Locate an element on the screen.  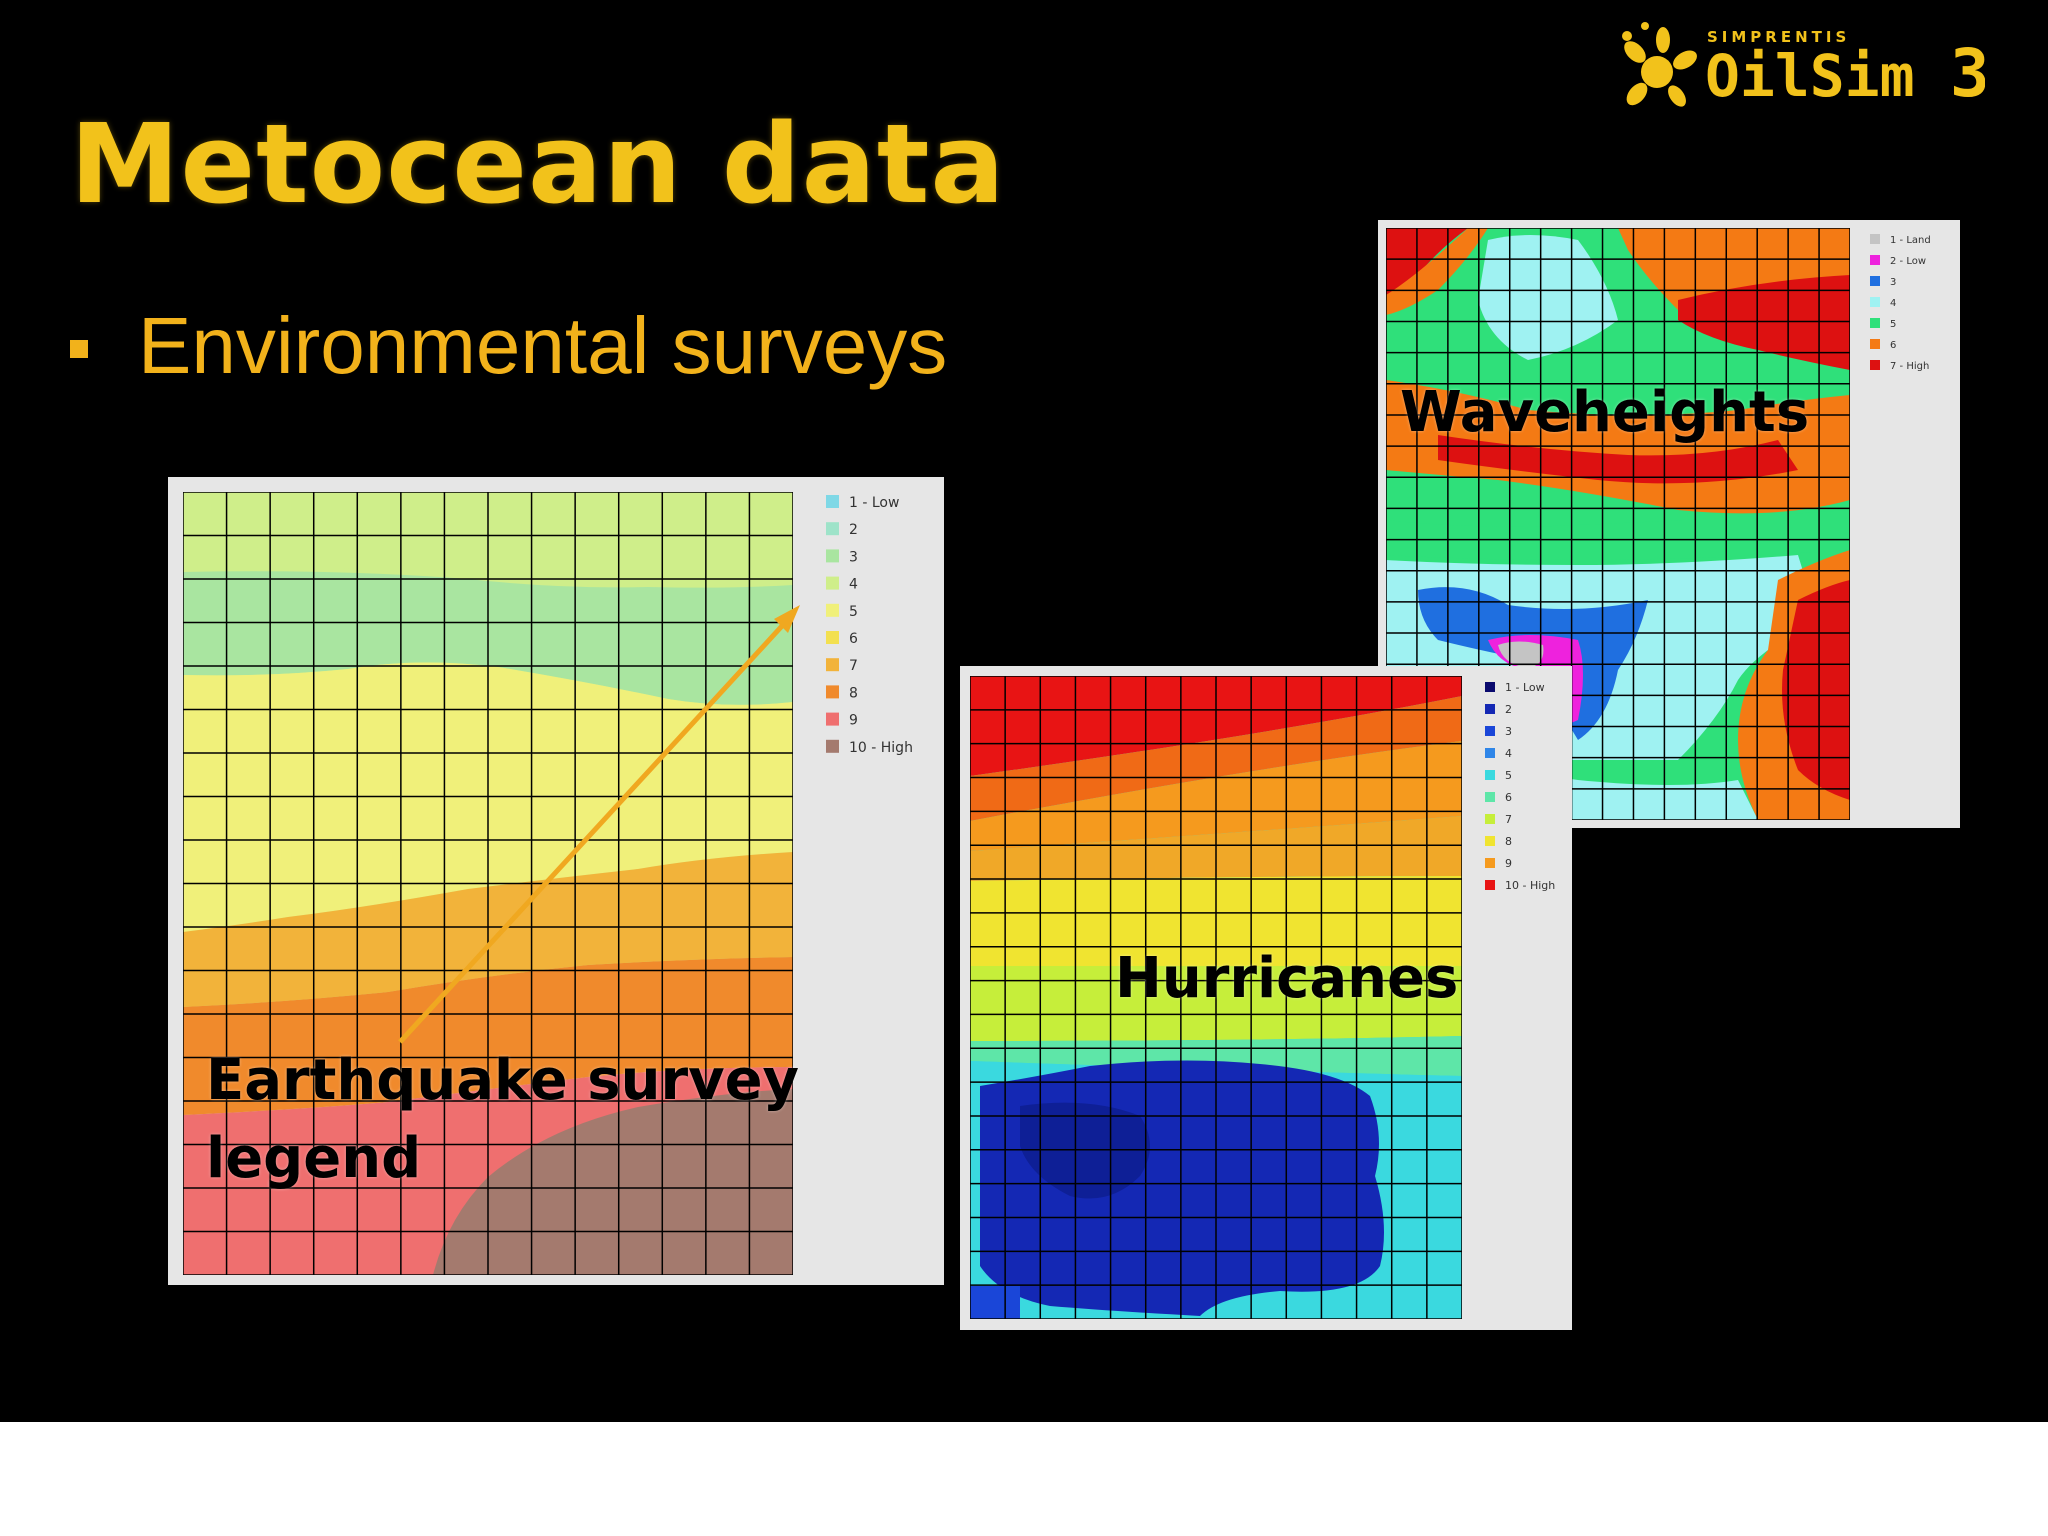
waveheights-map-graphic: 1 - Land 2 - Low 3 4 5 6 7 - High is located at coordinates (1658, 524).